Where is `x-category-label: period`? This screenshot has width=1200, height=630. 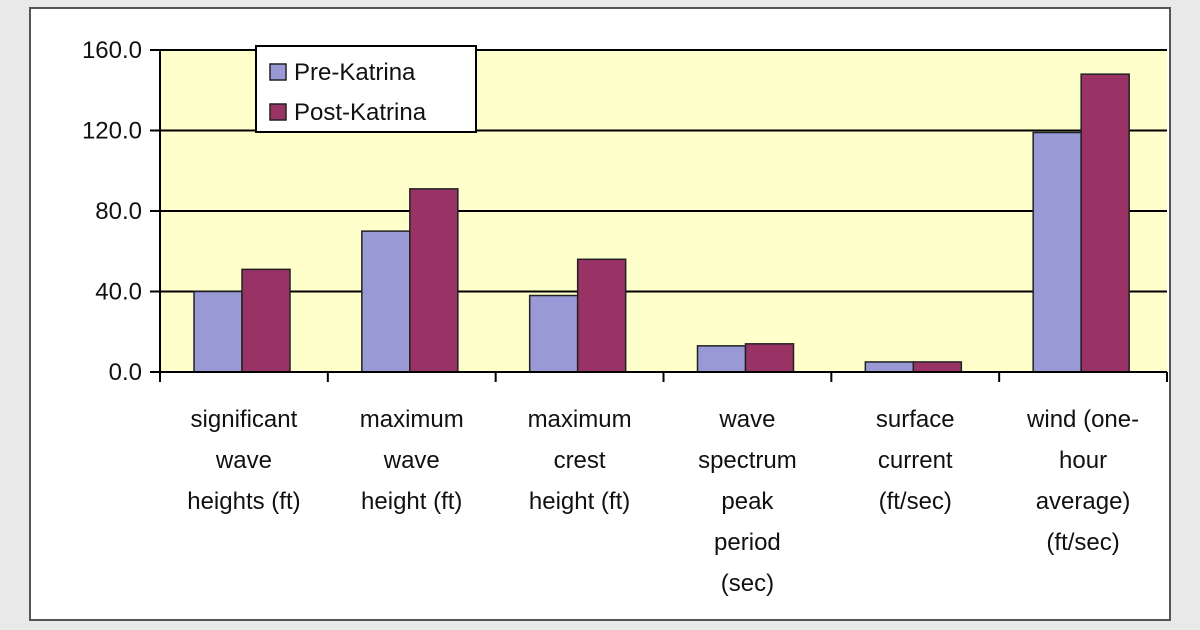 x-category-label: period is located at coordinates (747, 542).